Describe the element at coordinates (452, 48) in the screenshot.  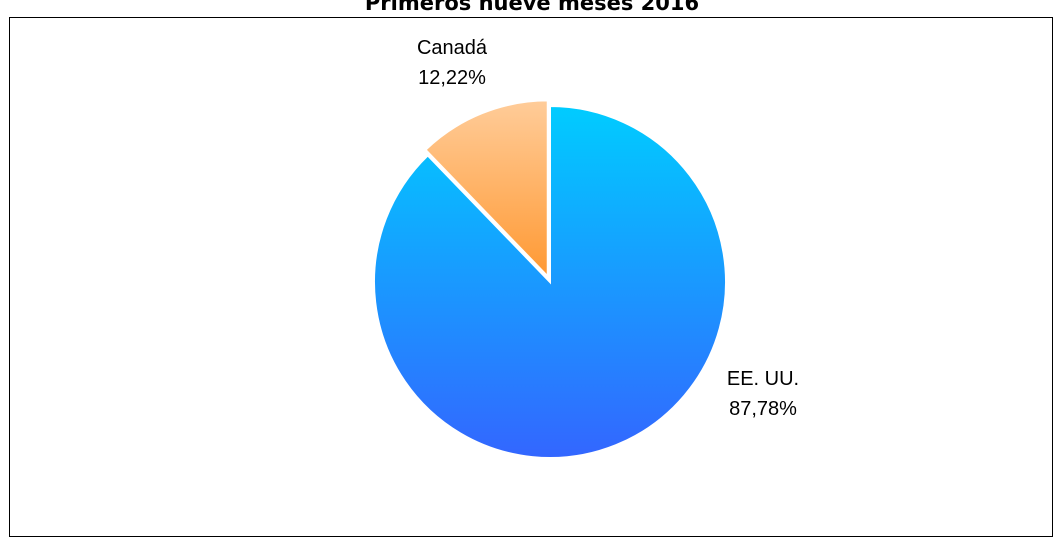
I see `slice-category-label: Canadá` at that location.